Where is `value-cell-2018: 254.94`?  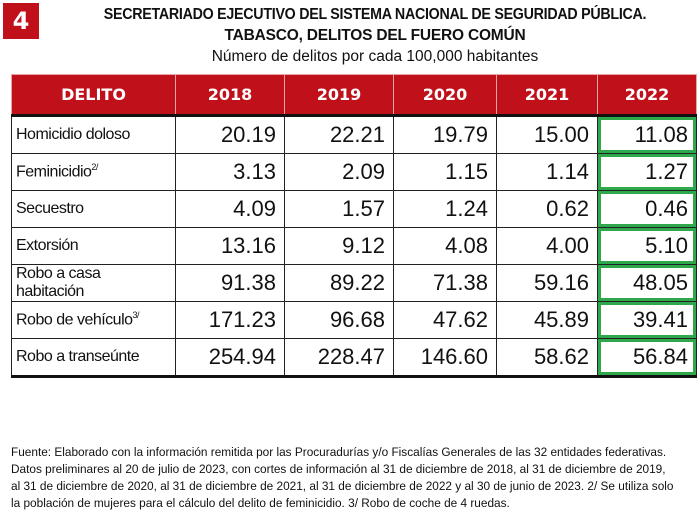 value-cell-2018: 254.94 is located at coordinates (230, 358).